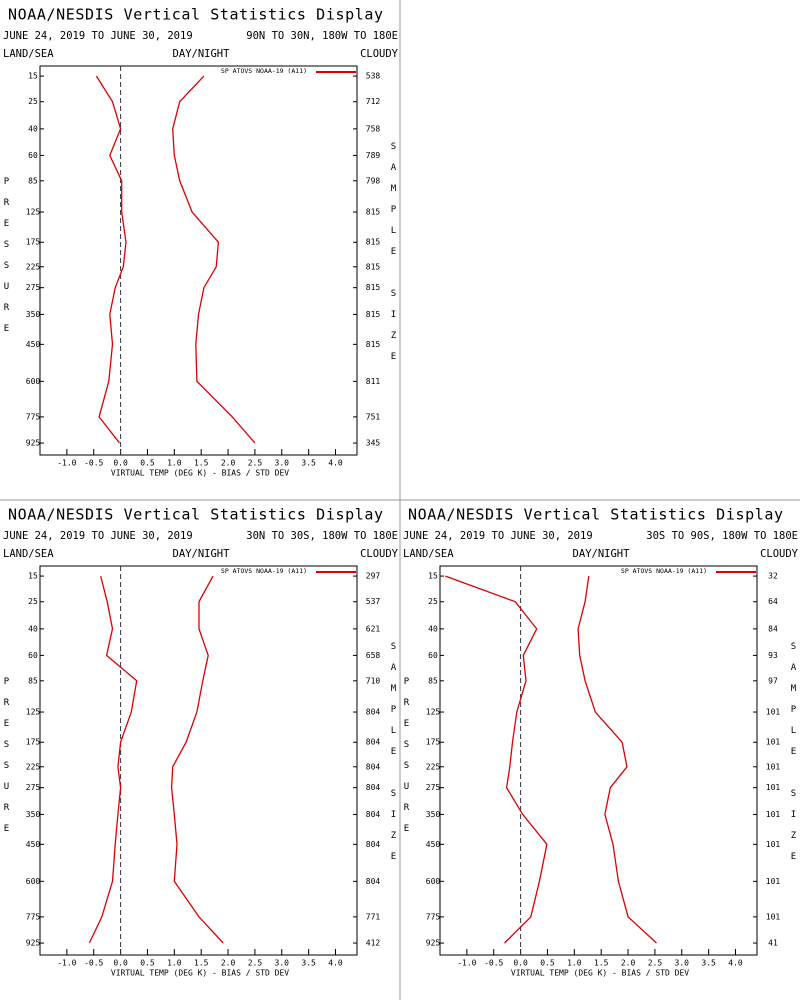 This screenshot has height=1000, width=800. I want to click on sample-size: 758, so click(373, 128).